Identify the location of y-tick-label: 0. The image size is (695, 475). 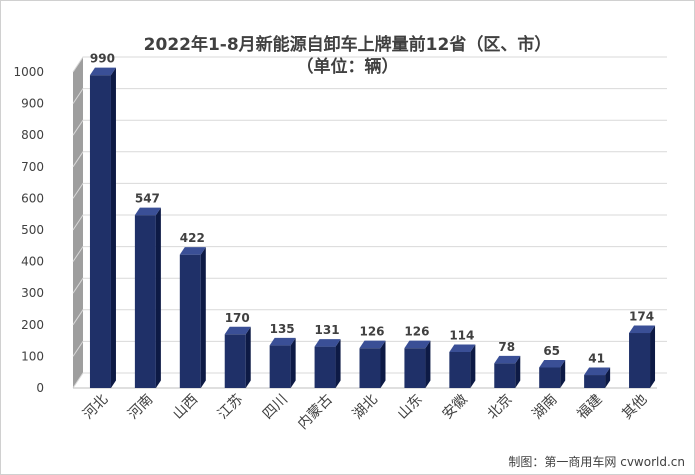
(40, 388).